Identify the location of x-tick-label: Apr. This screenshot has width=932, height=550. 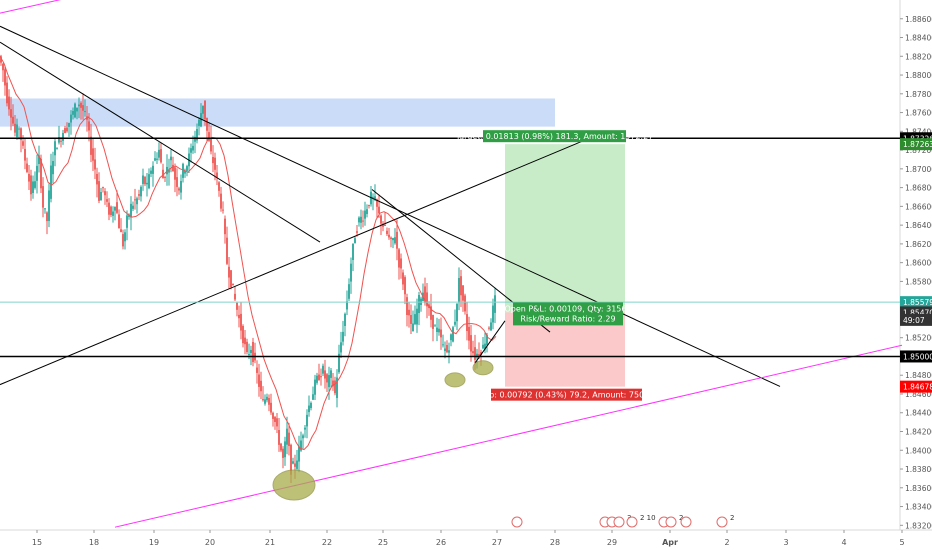
(670, 542).